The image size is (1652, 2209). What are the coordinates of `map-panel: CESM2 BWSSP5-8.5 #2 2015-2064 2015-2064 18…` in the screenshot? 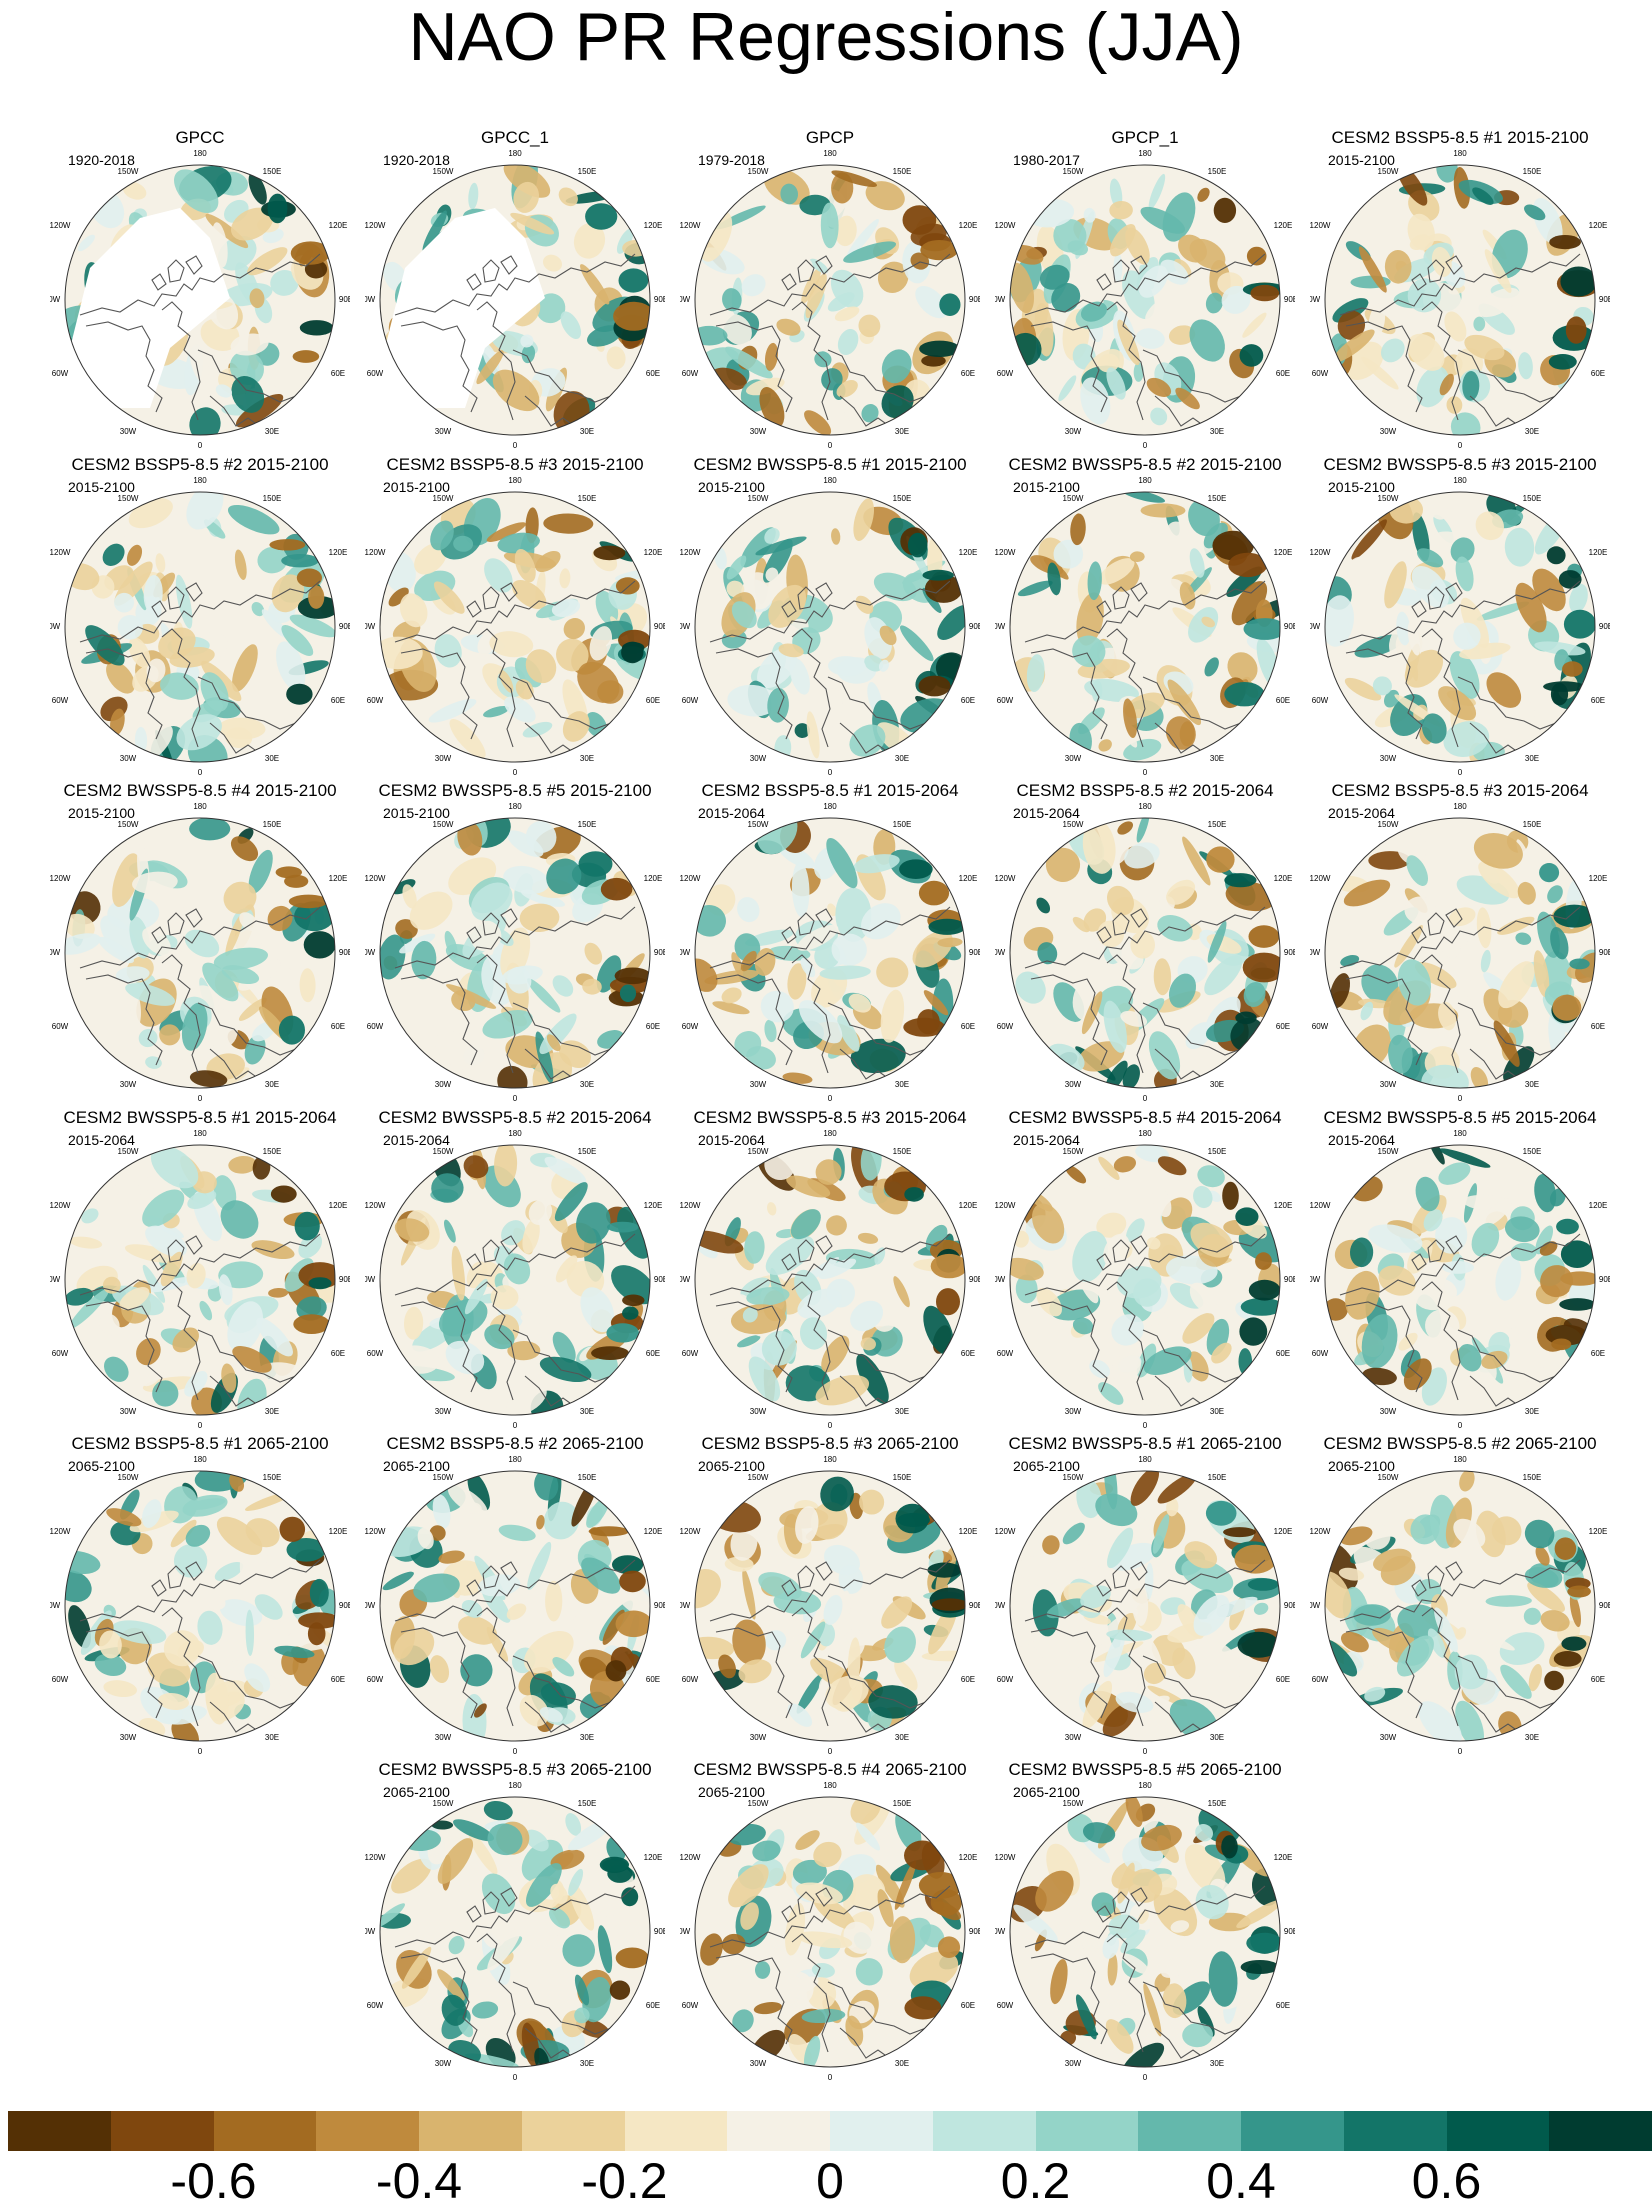 It's located at (515, 1273).